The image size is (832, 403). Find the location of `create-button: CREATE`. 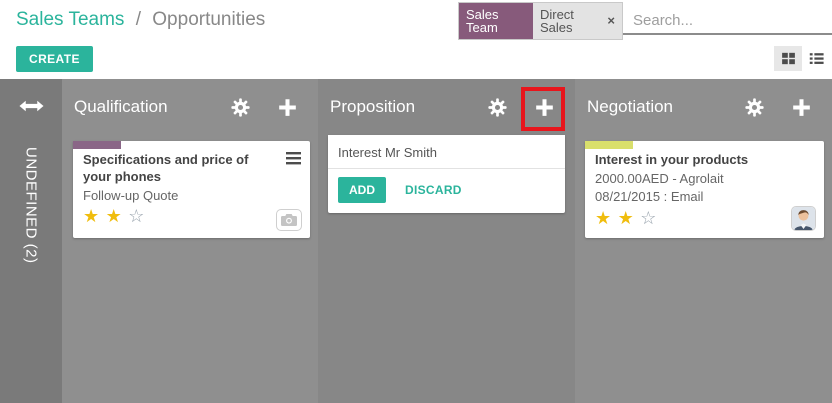

create-button: CREATE is located at coordinates (54, 59).